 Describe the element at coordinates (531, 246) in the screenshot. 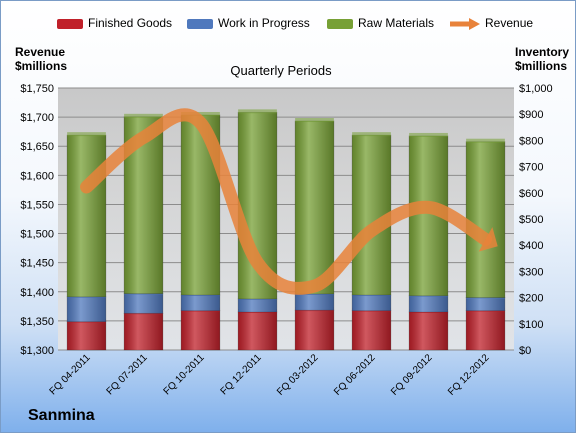

I see `right-tick-label: $400` at that location.